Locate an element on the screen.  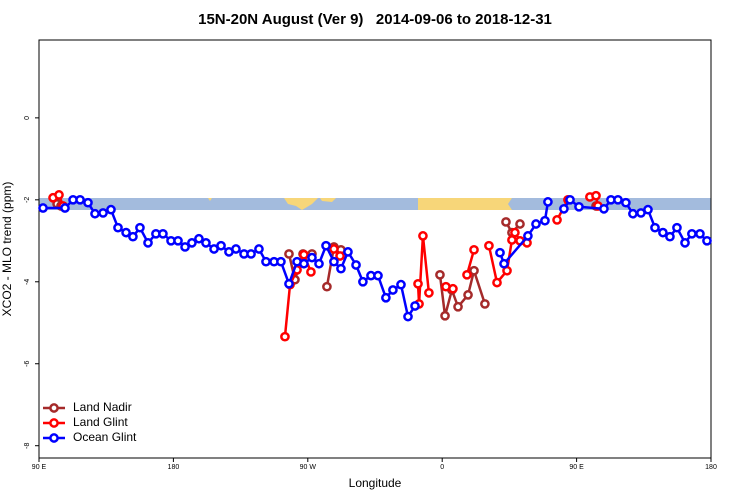
y-tick-label: -2 is located at coordinates (27, 200).